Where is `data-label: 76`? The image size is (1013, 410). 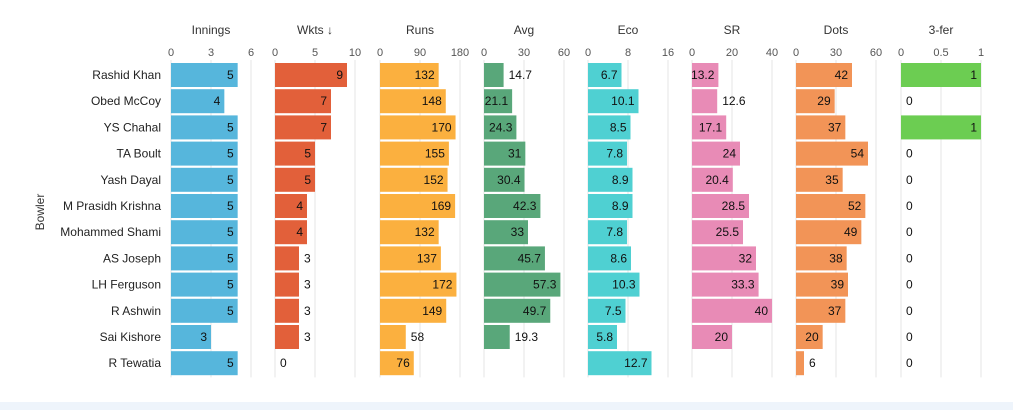
data-label: 76 is located at coordinates (403, 363).